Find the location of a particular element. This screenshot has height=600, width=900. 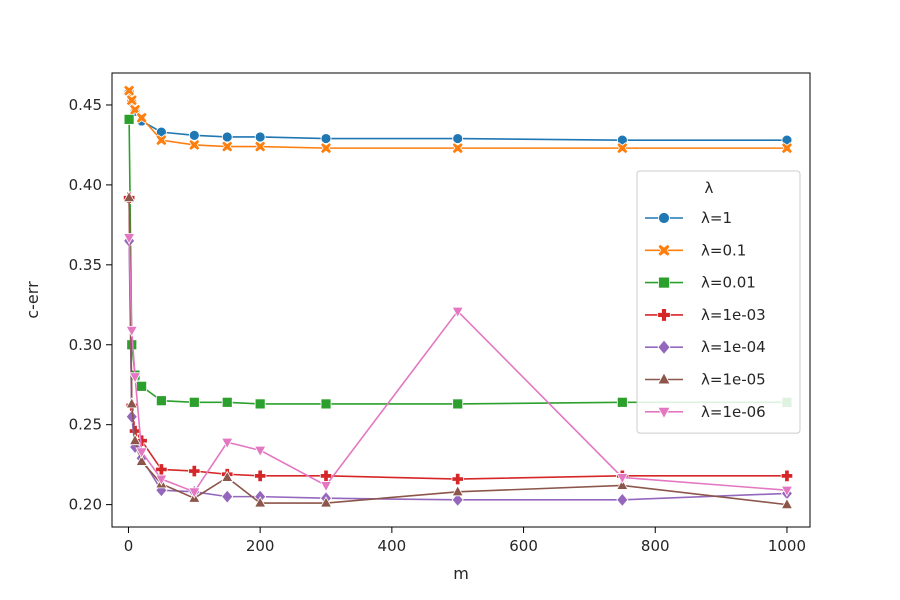

x-tick-label: 1000 is located at coordinates (787, 546).